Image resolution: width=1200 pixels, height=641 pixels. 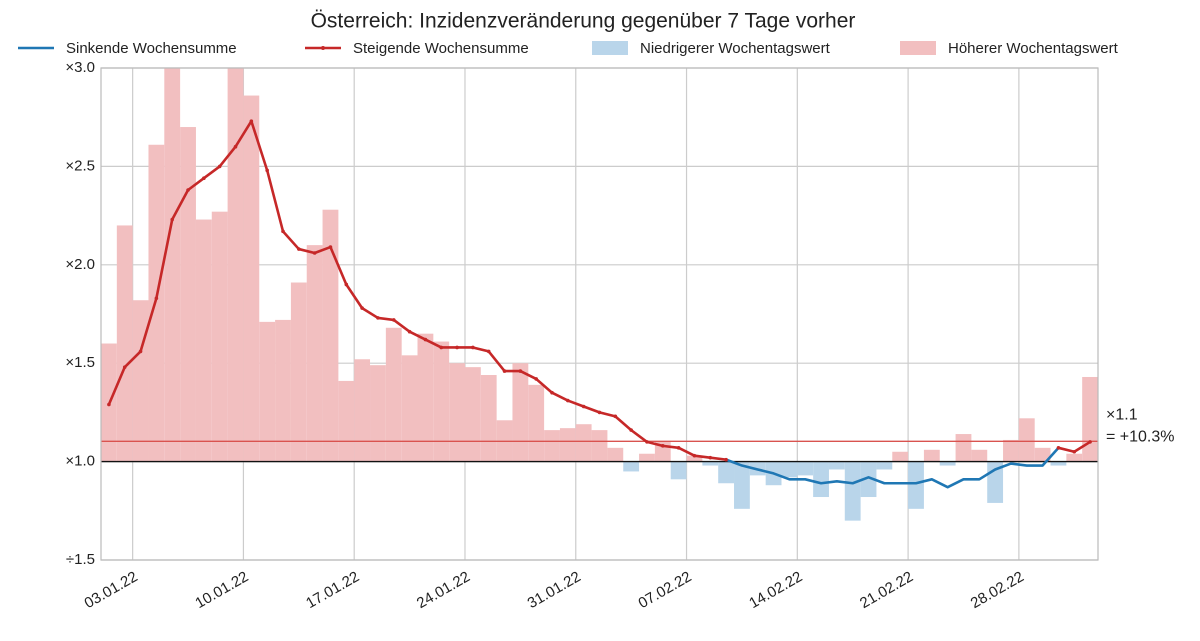 What do you see at coordinates (80, 559) in the screenshot?
I see `y-tick-label: ÷1.5` at bounding box center [80, 559].